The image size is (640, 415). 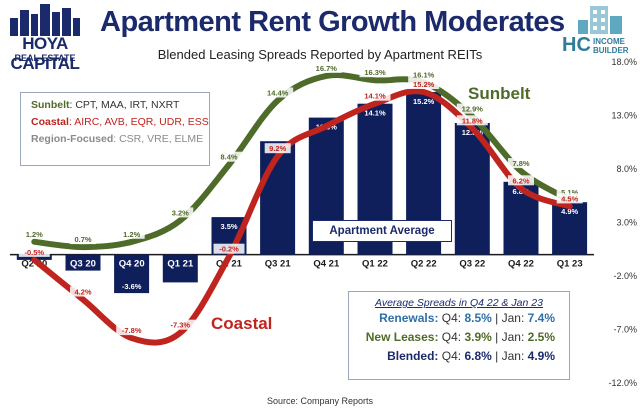 I want to click on line-value-label: 16.7%, so click(x=326, y=67).